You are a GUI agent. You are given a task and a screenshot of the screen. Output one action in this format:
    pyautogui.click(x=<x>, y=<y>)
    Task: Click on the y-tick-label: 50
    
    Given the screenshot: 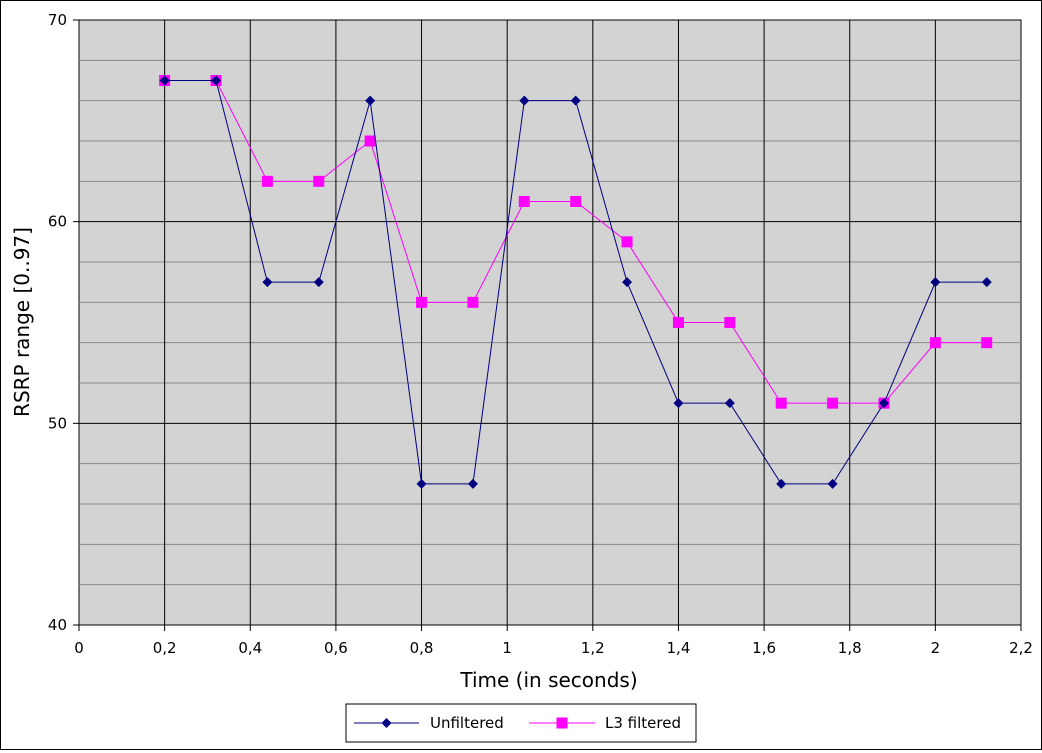 What is the action you would take?
    pyautogui.click(x=57, y=423)
    